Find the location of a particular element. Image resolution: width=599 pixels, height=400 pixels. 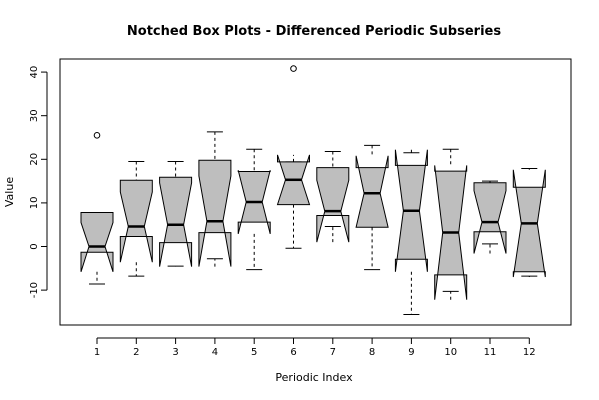

x-axis: 1 2 3 4 5 6 7 8 9 10 11 12 is located at coordinates (315, 347).